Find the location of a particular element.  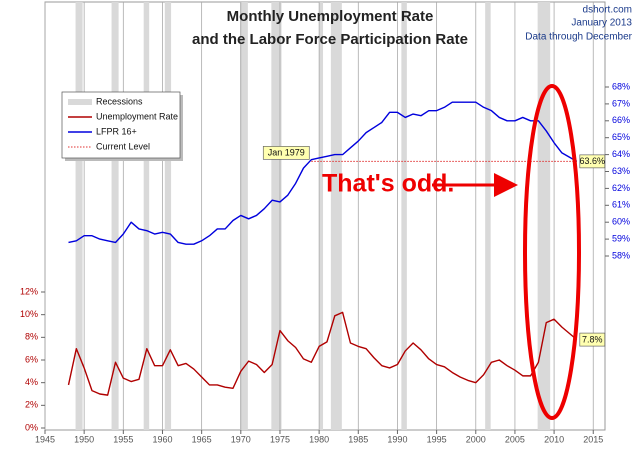

y2-tick-label: 63% is located at coordinates (621, 171).